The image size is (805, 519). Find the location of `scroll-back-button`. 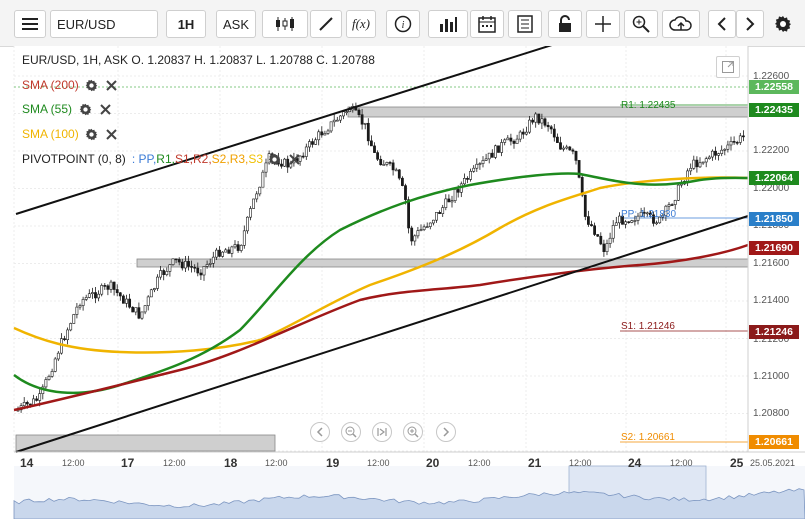

scroll-back-button is located at coordinates (320, 432).